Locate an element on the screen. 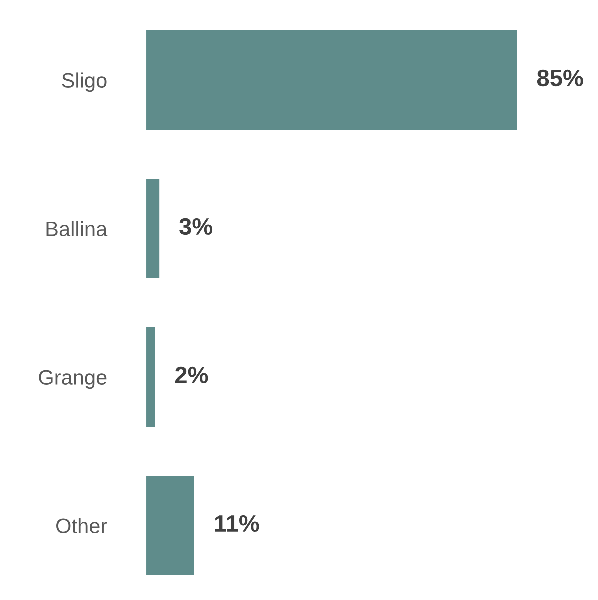  y-tick-label: Sligo is located at coordinates (84, 82).